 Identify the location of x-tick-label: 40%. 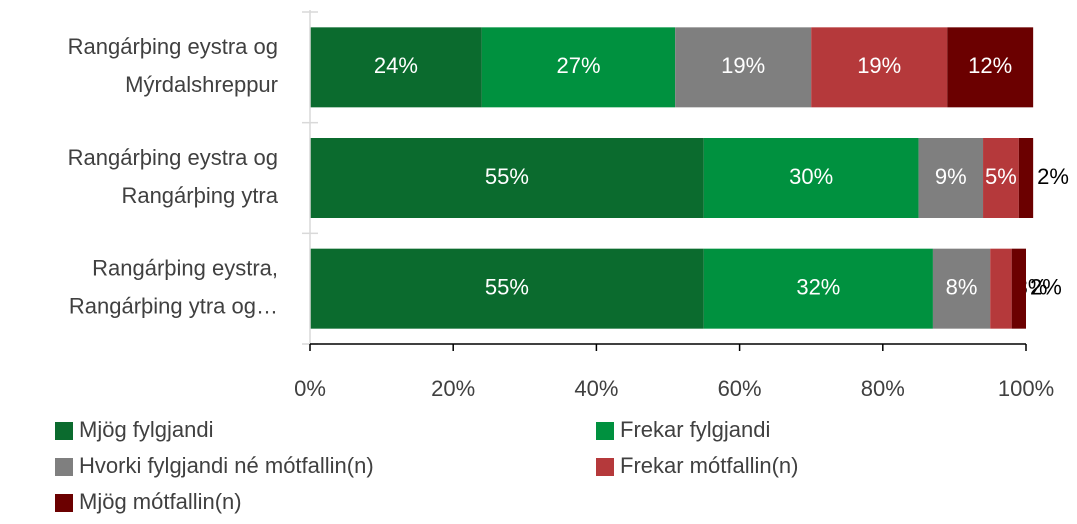
(596, 388).